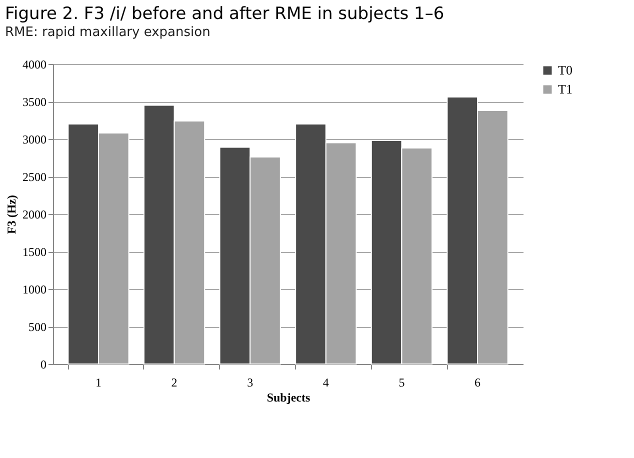 The width and height of the screenshot is (634, 458). Describe the element at coordinates (34, 252) in the screenshot. I see `y-tick-label: 1500` at that location.